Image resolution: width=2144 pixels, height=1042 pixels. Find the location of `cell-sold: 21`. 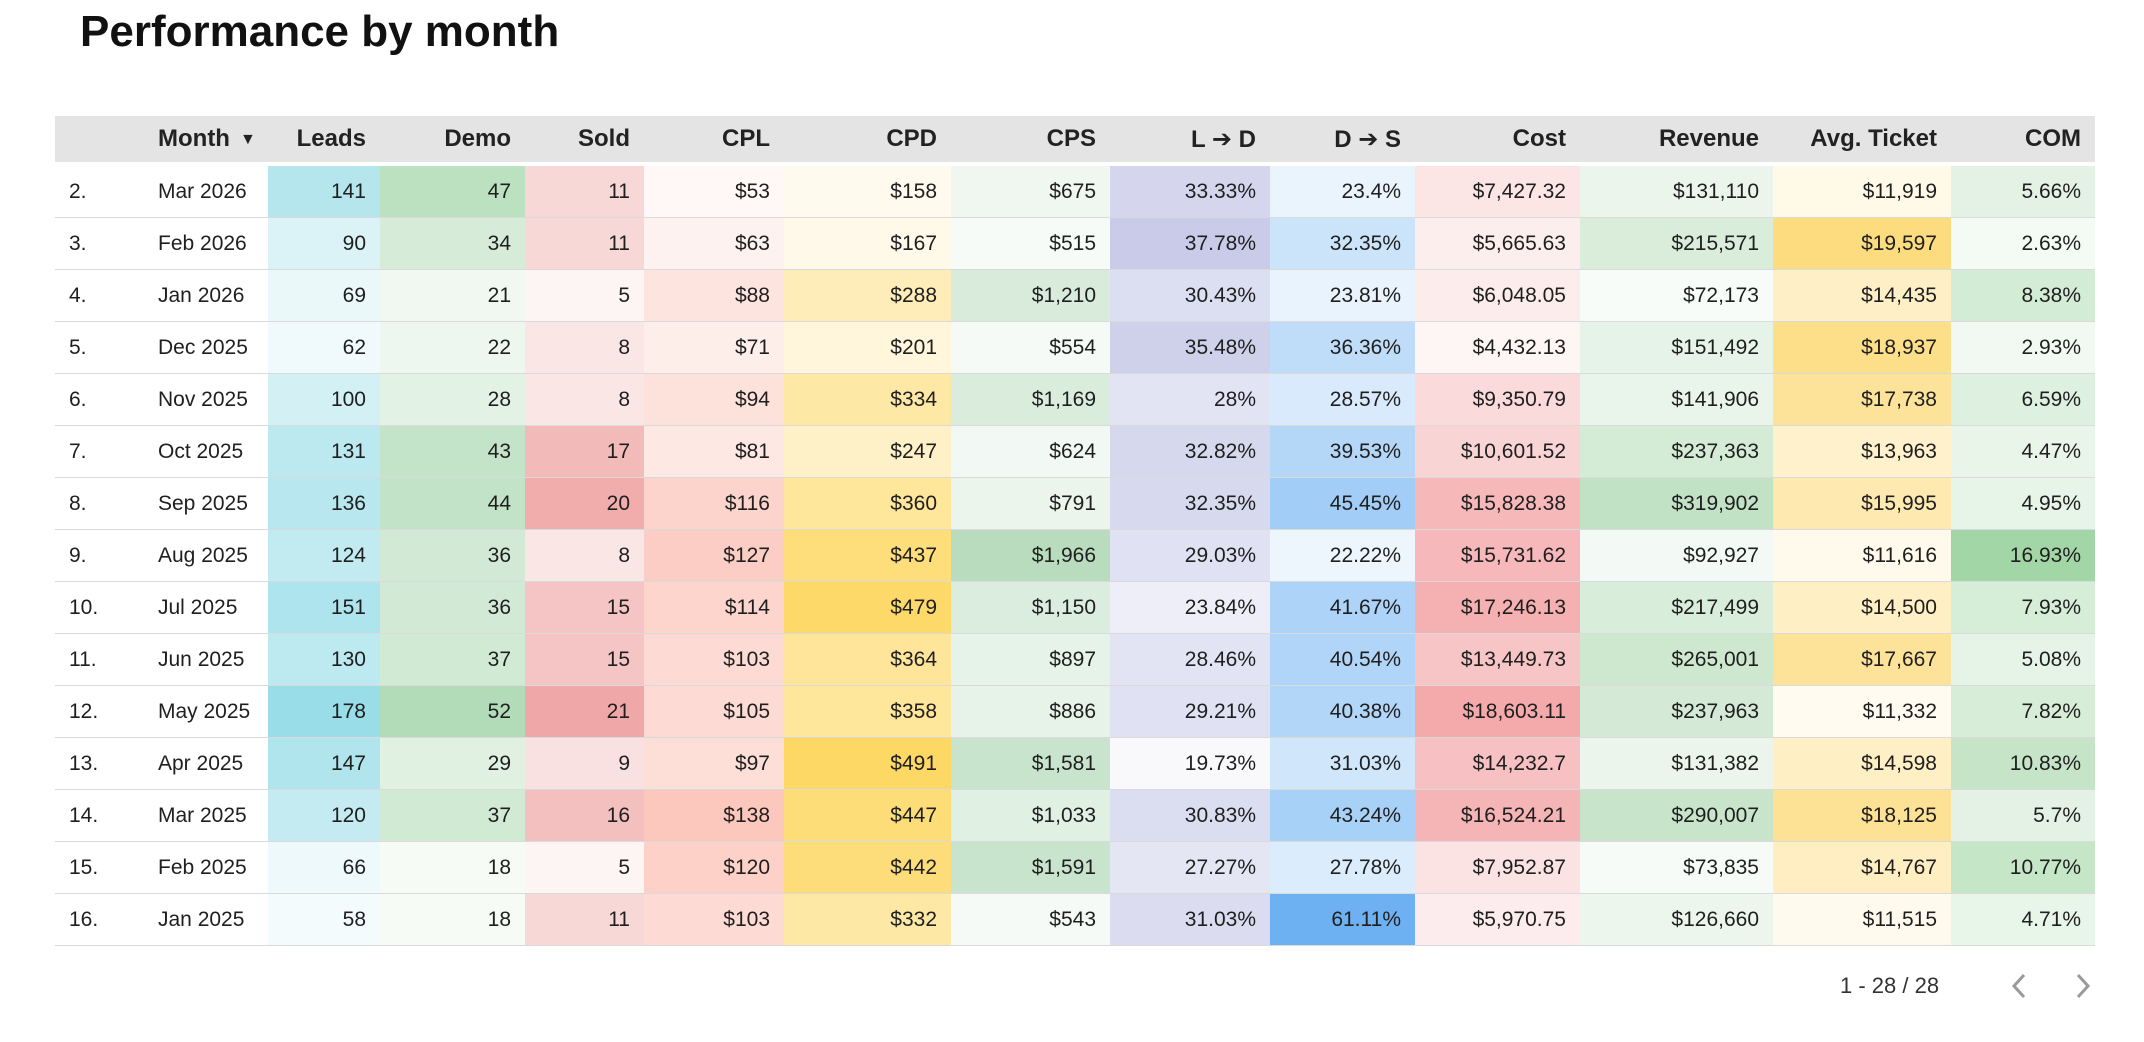

cell-sold: 21 is located at coordinates (584, 711).